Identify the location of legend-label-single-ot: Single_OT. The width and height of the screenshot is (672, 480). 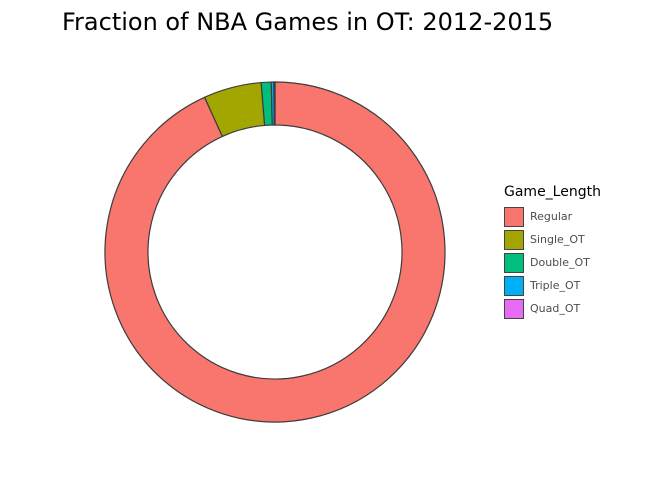
(557, 239).